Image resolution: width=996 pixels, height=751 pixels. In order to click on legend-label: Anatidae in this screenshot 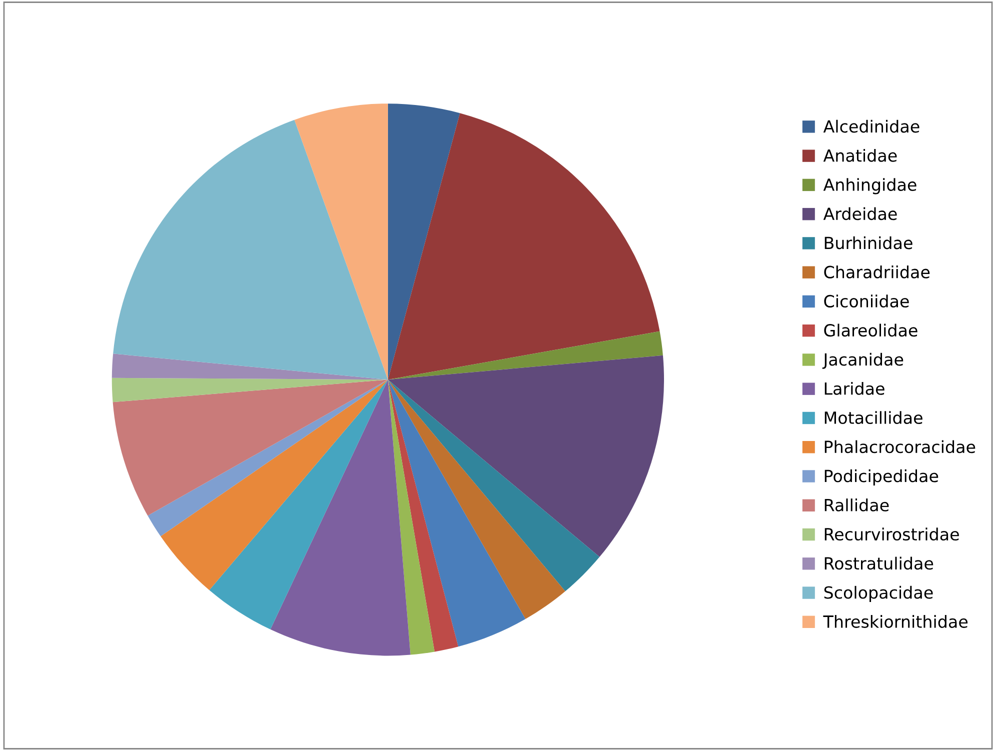, I will do `click(860, 155)`.